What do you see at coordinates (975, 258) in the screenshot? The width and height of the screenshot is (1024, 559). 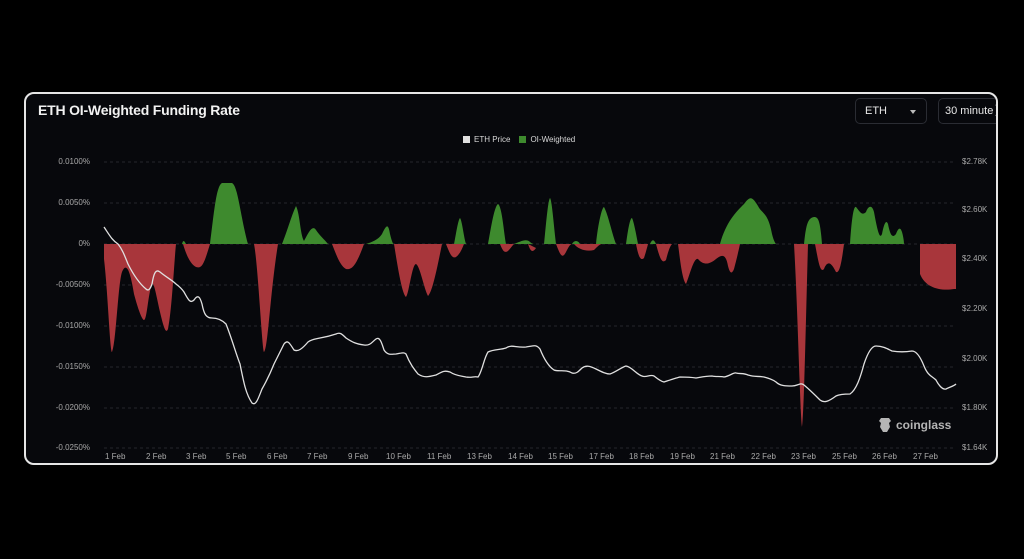 I see `y-right-tick: $2.40K` at bounding box center [975, 258].